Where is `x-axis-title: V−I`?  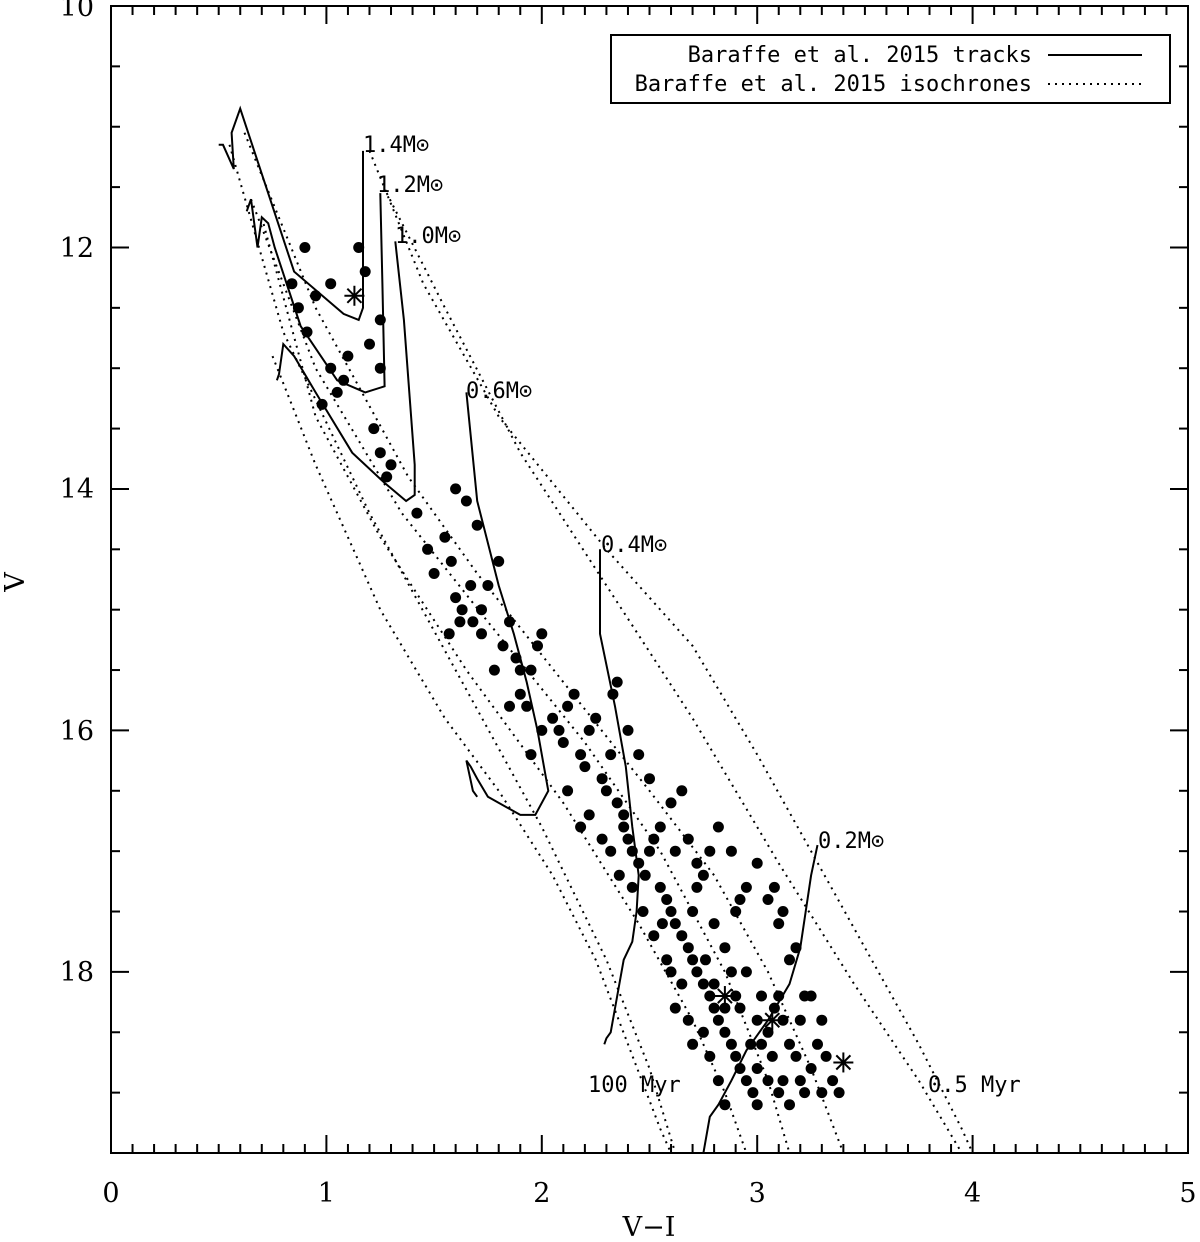 x-axis-title: V−I is located at coordinates (649, 1227).